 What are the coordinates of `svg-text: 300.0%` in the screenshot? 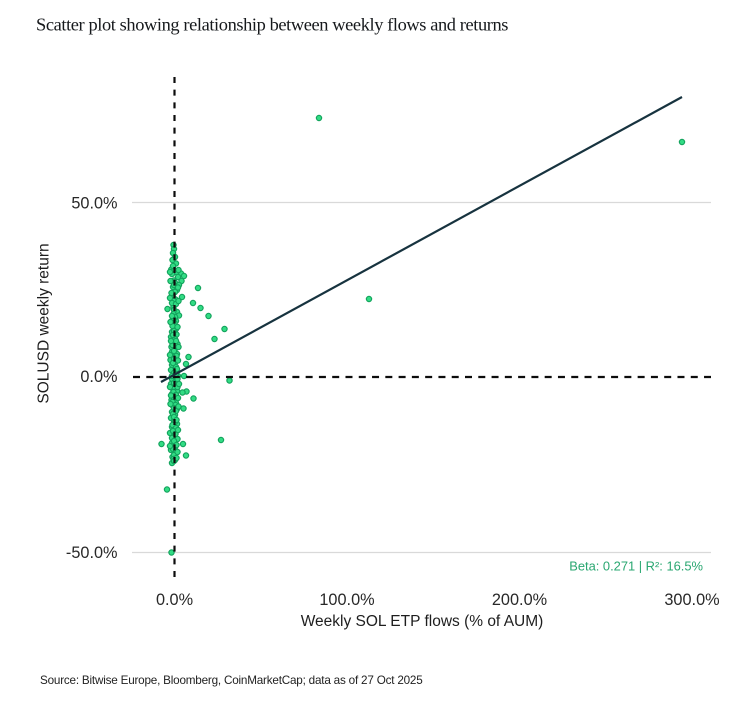 It's located at (691, 600).